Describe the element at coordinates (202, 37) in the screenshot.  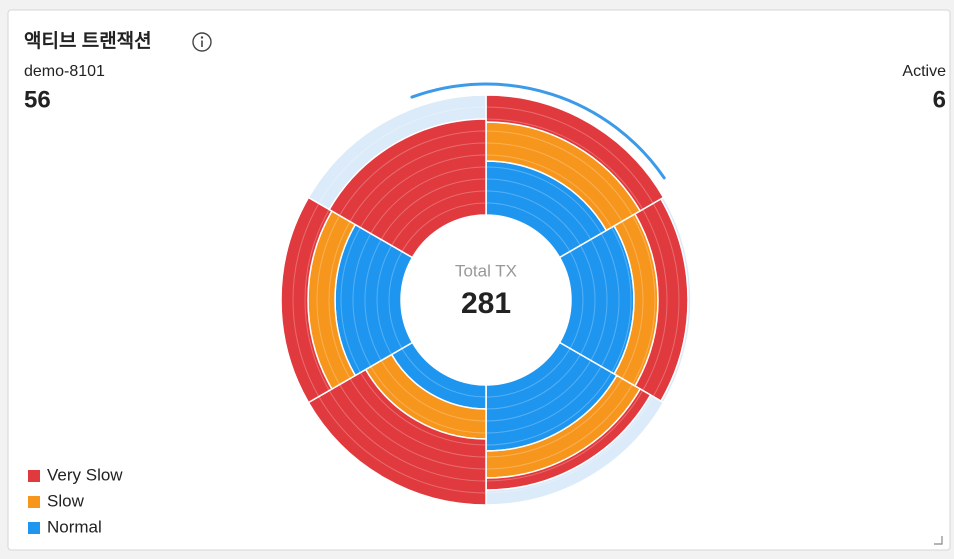
I see `info-dot` at that location.